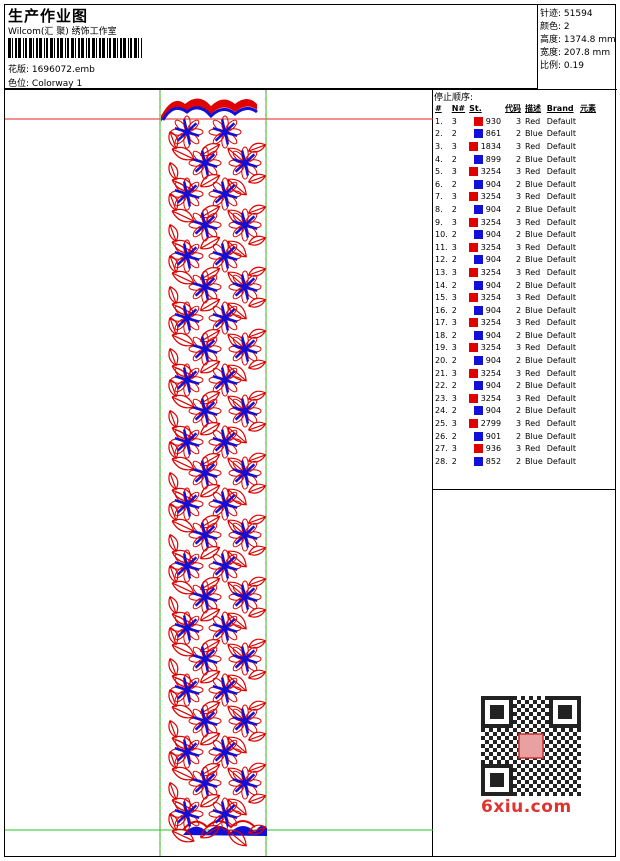  Describe the element at coordinates (515, 411) in the screenshot. I see `table-row: 24. 2 904 2 Blue Default` at that location.